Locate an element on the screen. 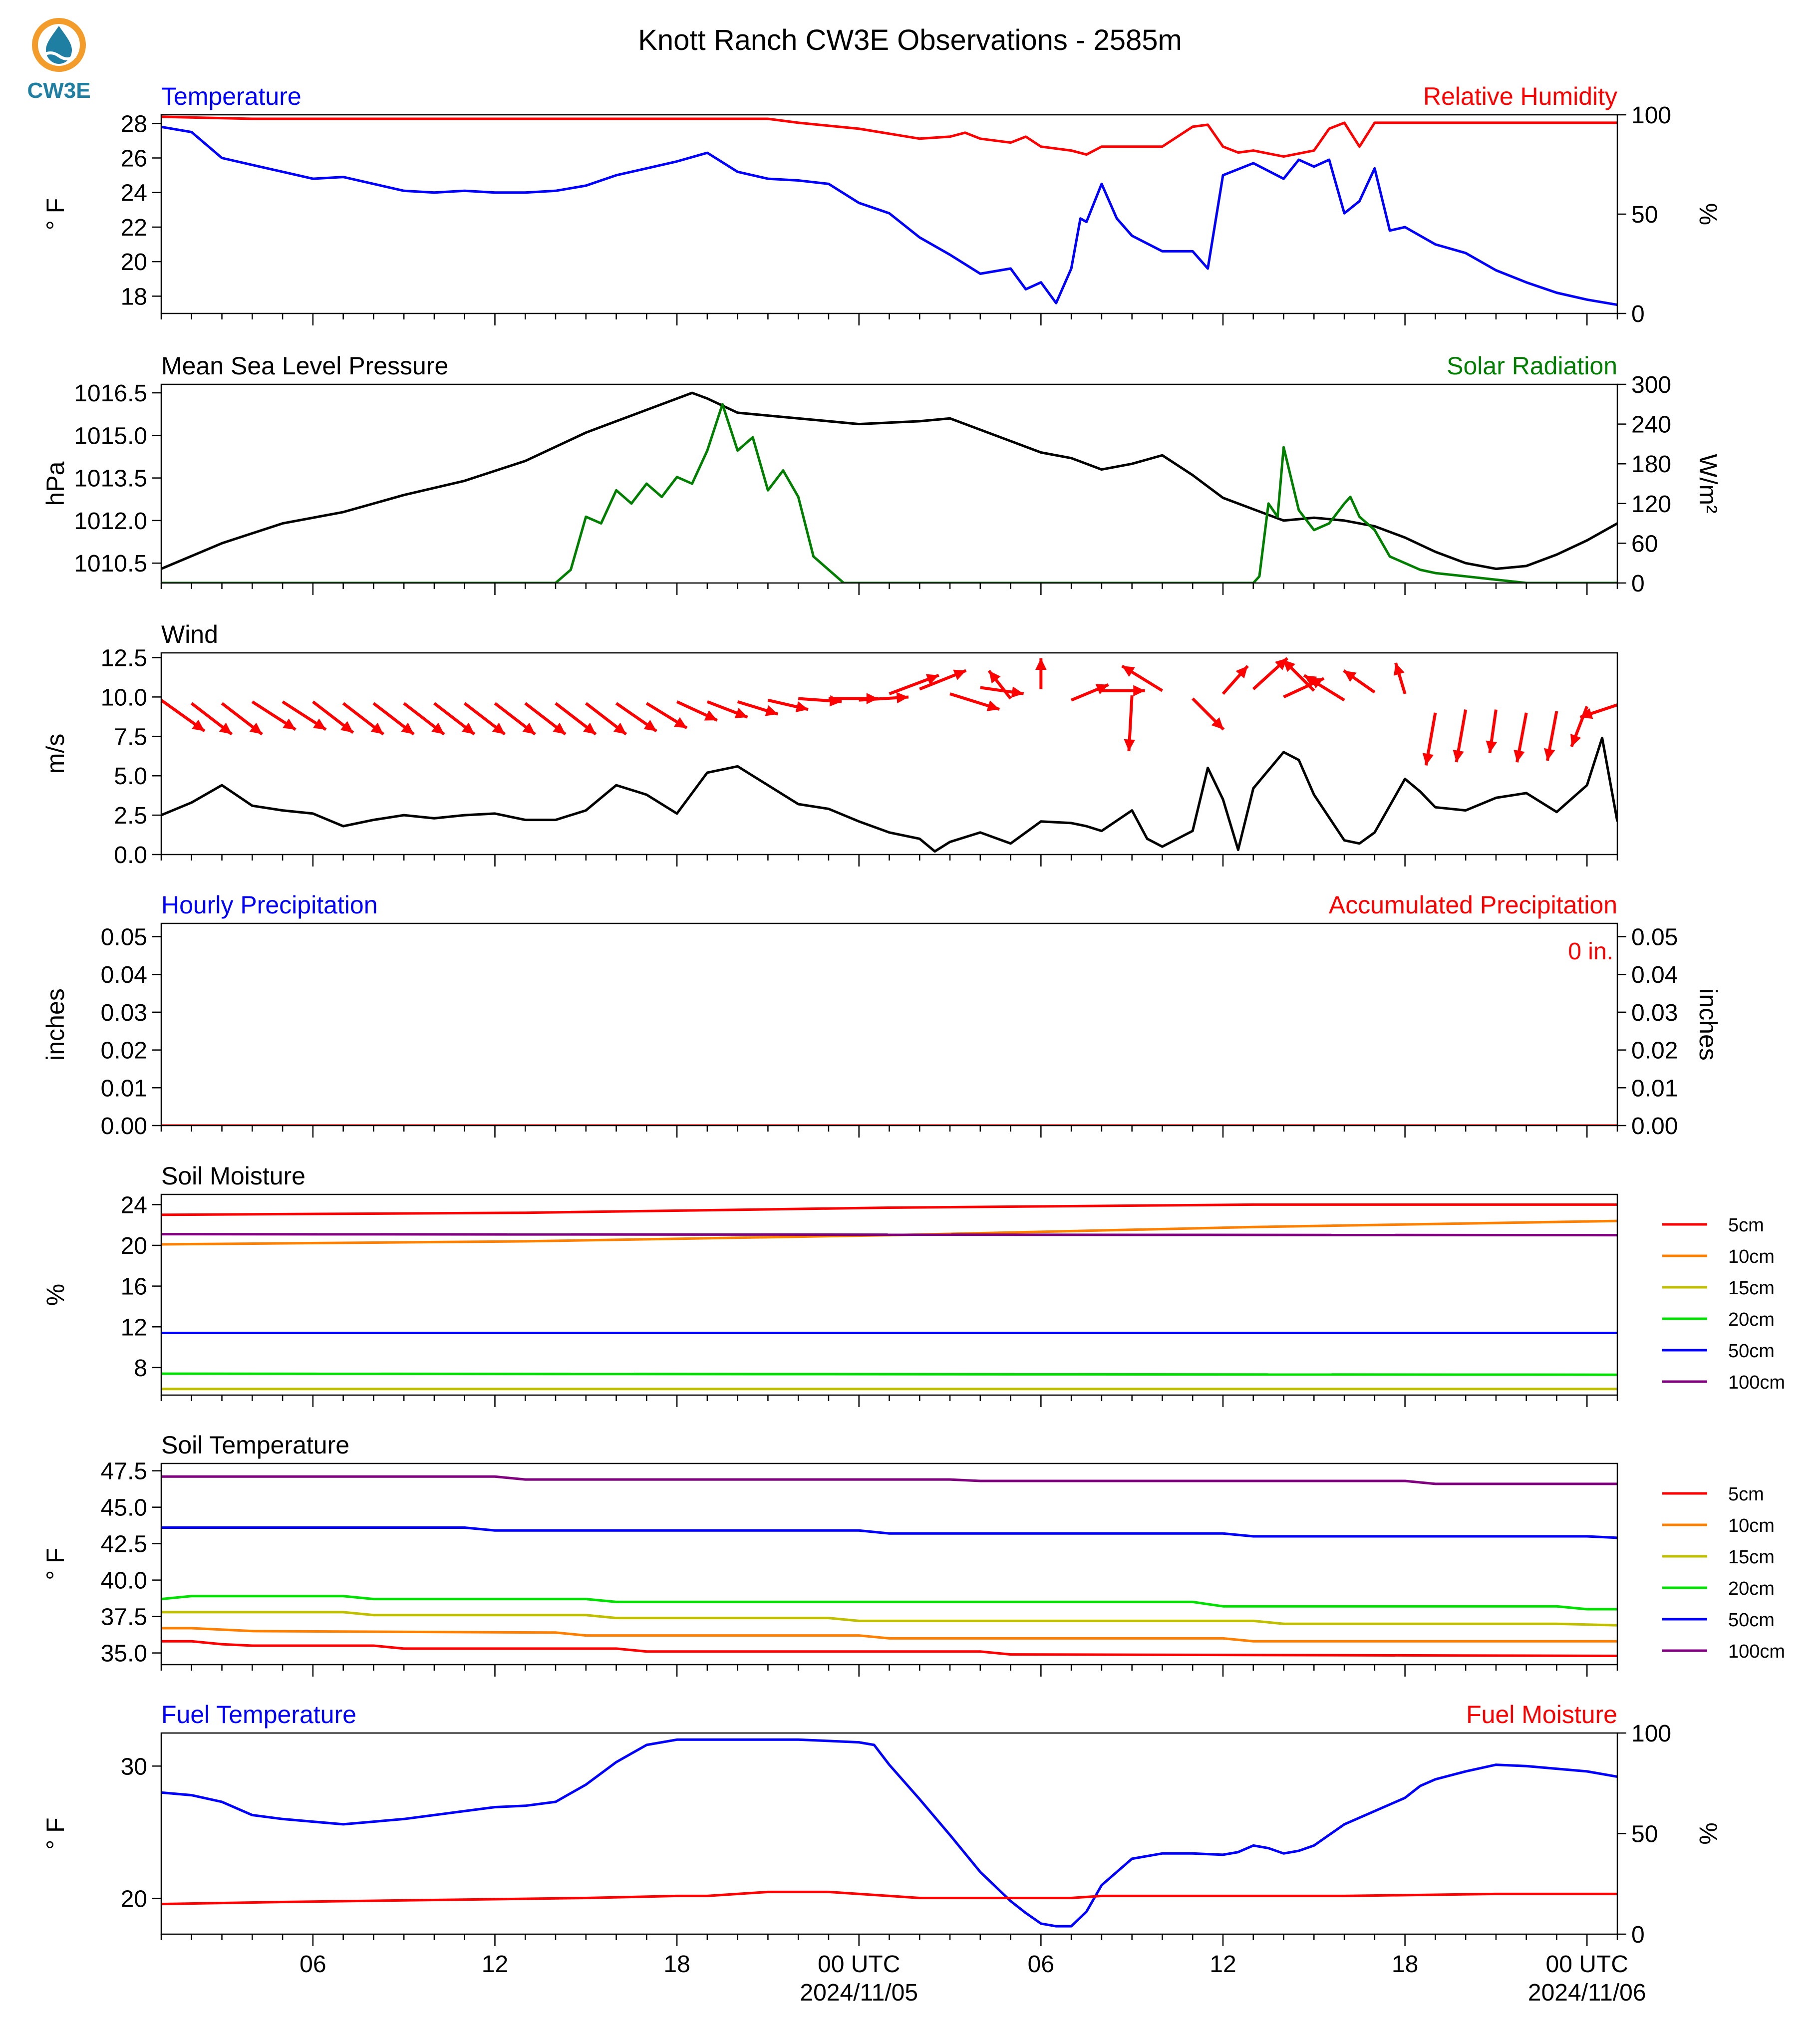  y-right-tick-label: 0.03 is located at coordinates (1654, 1013).